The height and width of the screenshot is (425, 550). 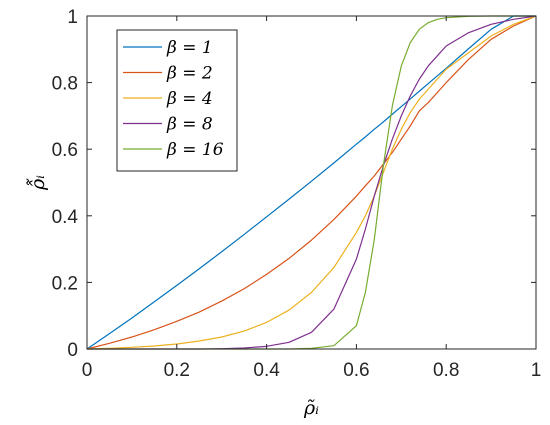 I want to click on x-tick-label: 0.2, so click(x=177, y=370).